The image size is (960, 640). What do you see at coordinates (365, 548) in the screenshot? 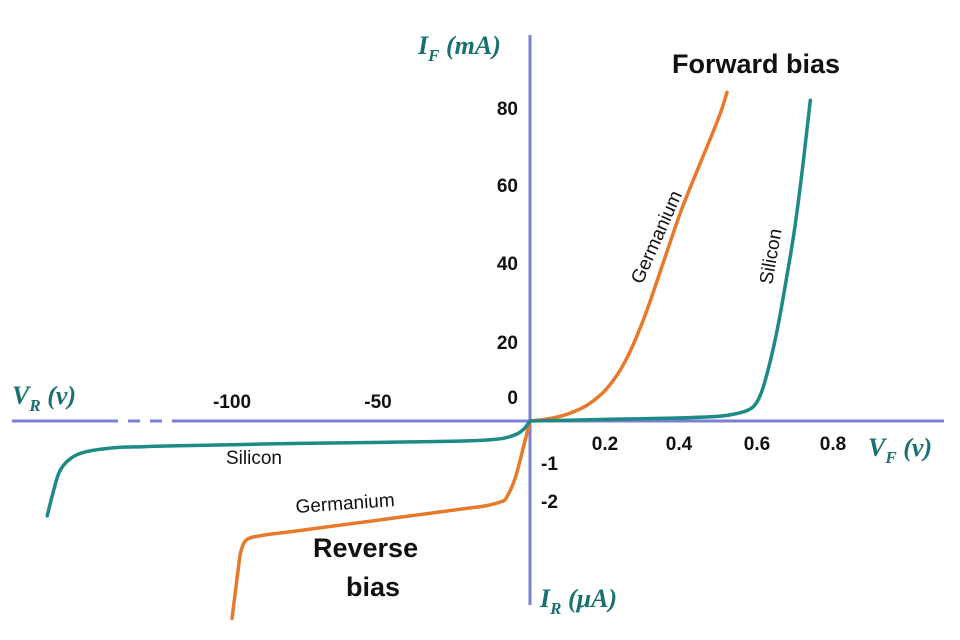
I see `reverse-bias-label-line1: Reverse` at bounding box center [365, 548].